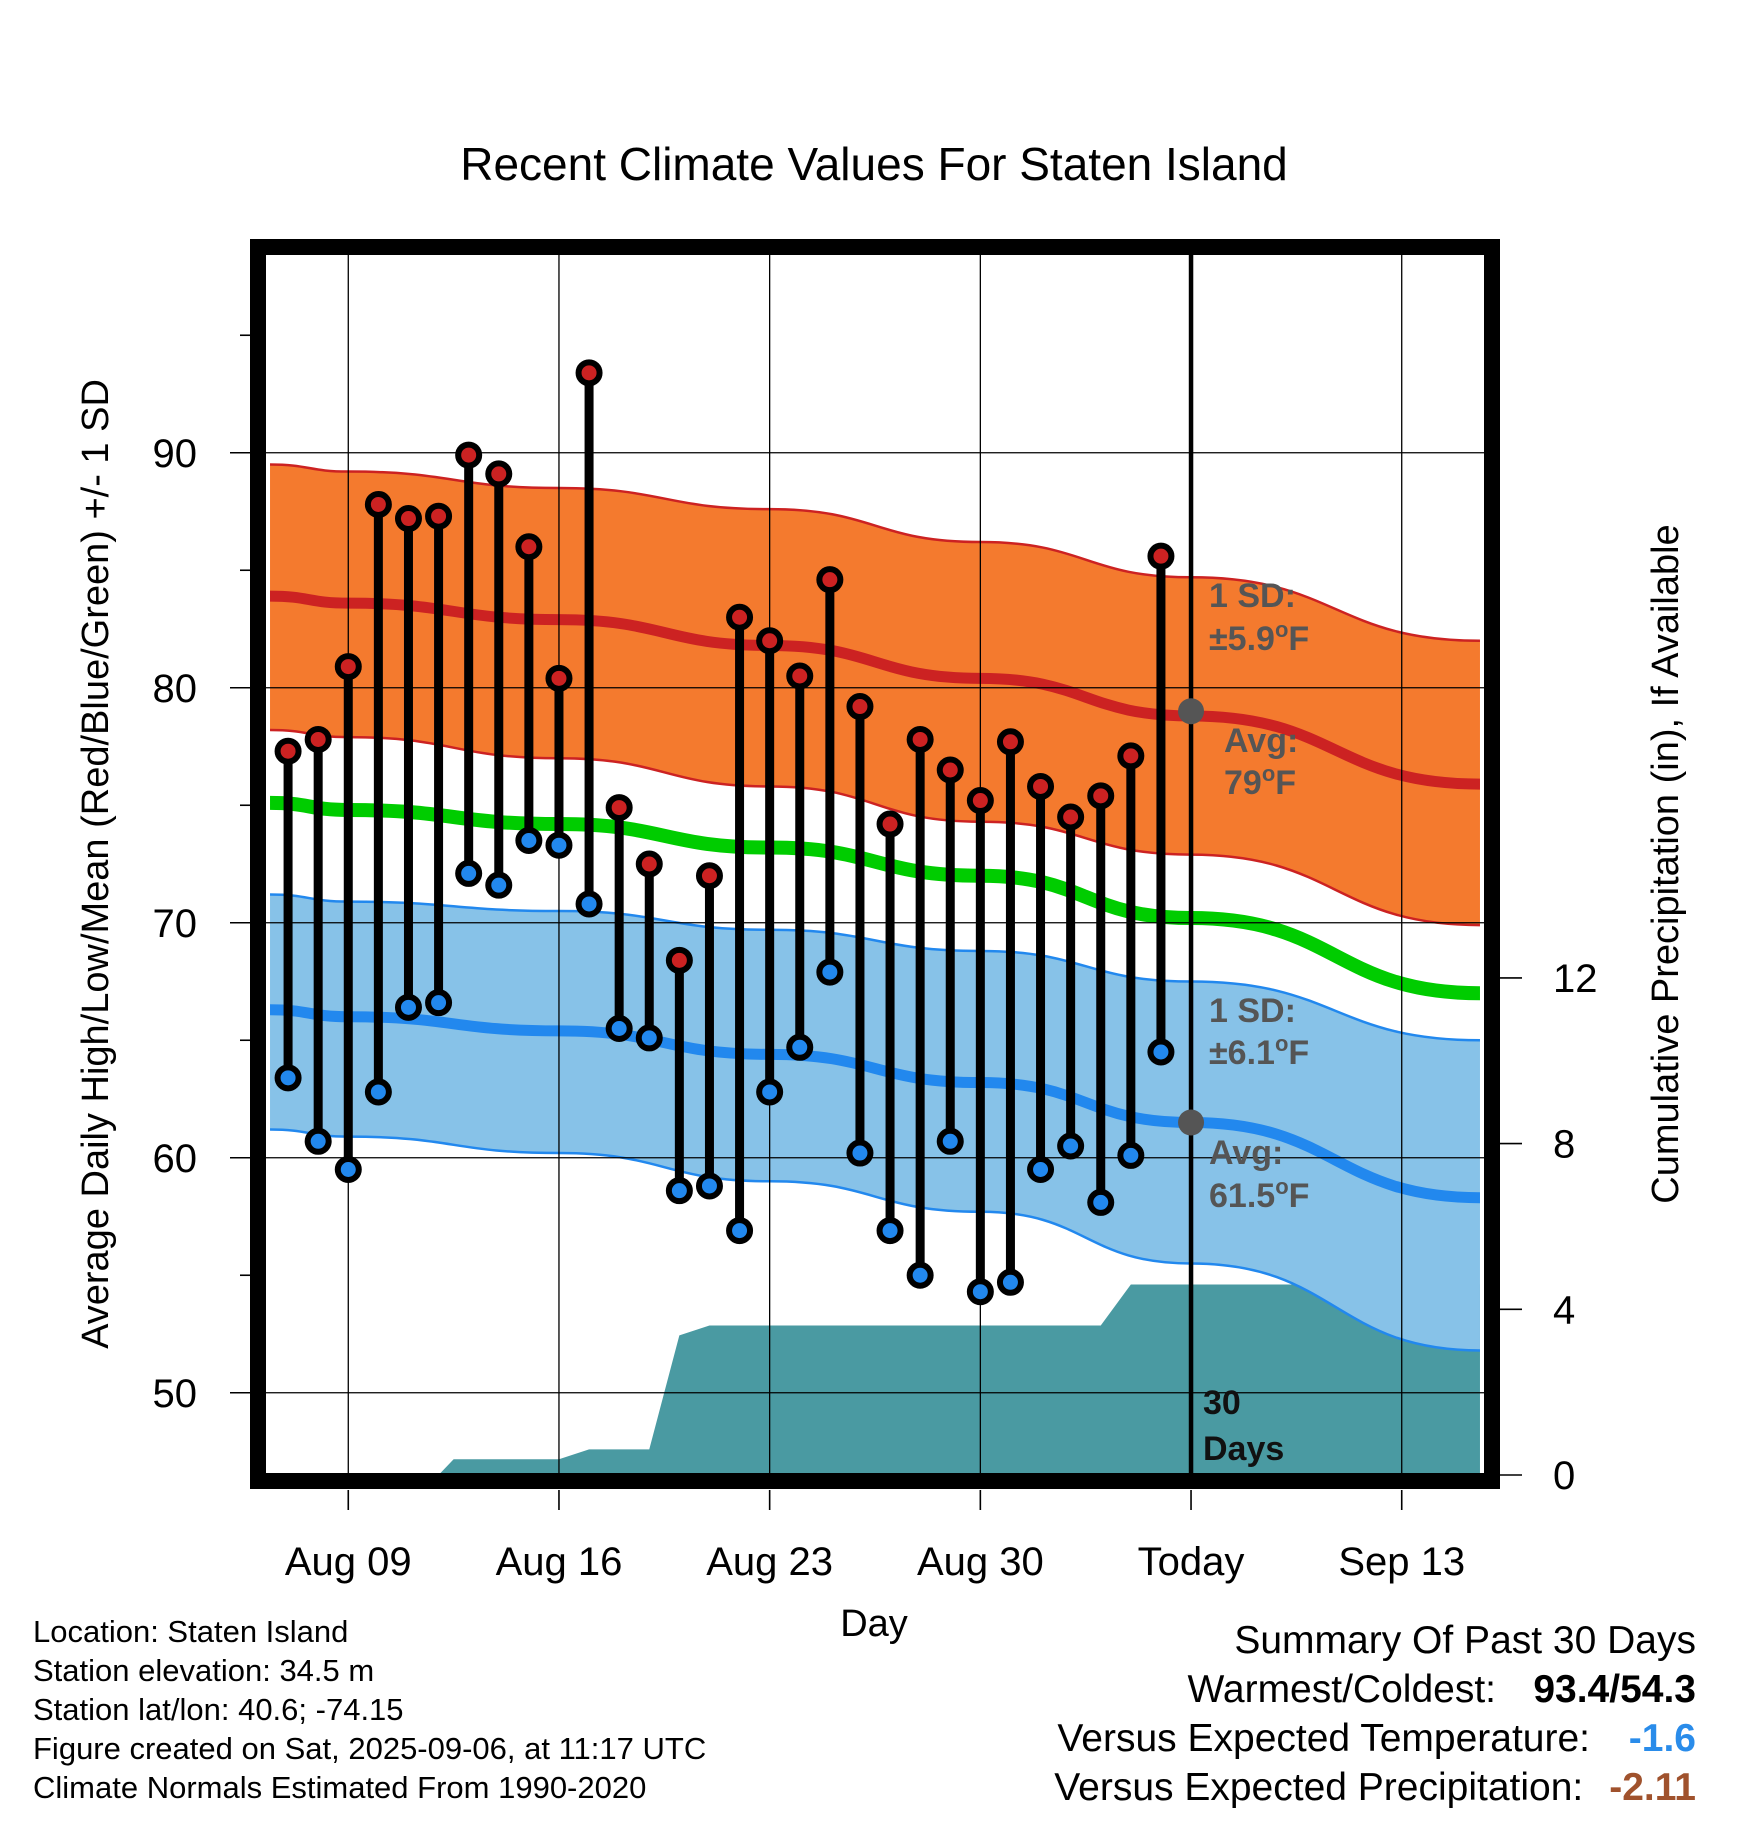 The width and height of the screenshot is (1748, 1828). Describe the element at coordinates (1564, 1476) in the screenshot. I see `y2-tick-label: 0` at that location.